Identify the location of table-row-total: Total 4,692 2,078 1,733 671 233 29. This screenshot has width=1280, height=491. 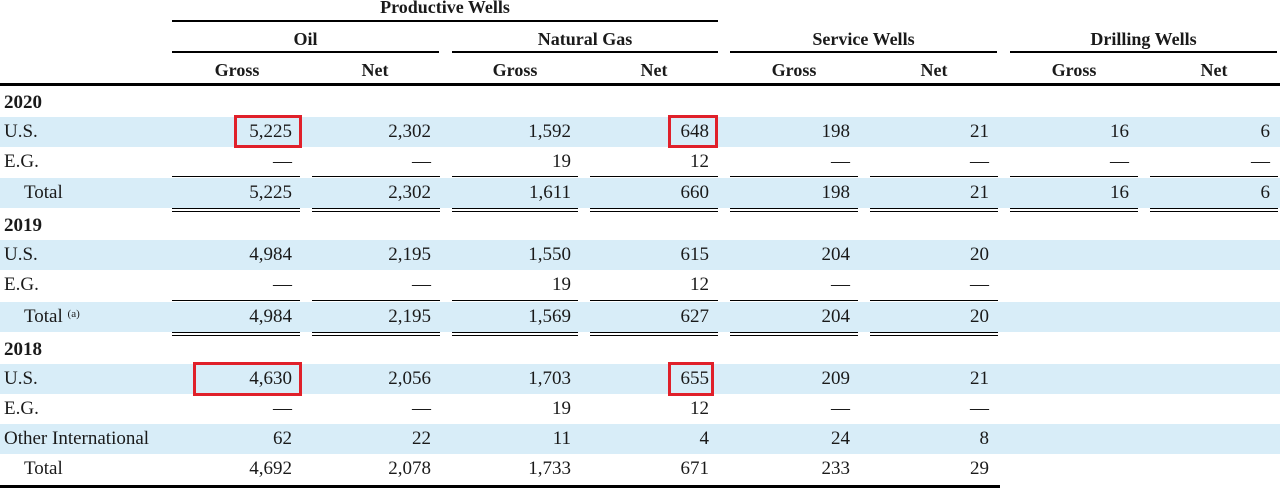
(640, 469).